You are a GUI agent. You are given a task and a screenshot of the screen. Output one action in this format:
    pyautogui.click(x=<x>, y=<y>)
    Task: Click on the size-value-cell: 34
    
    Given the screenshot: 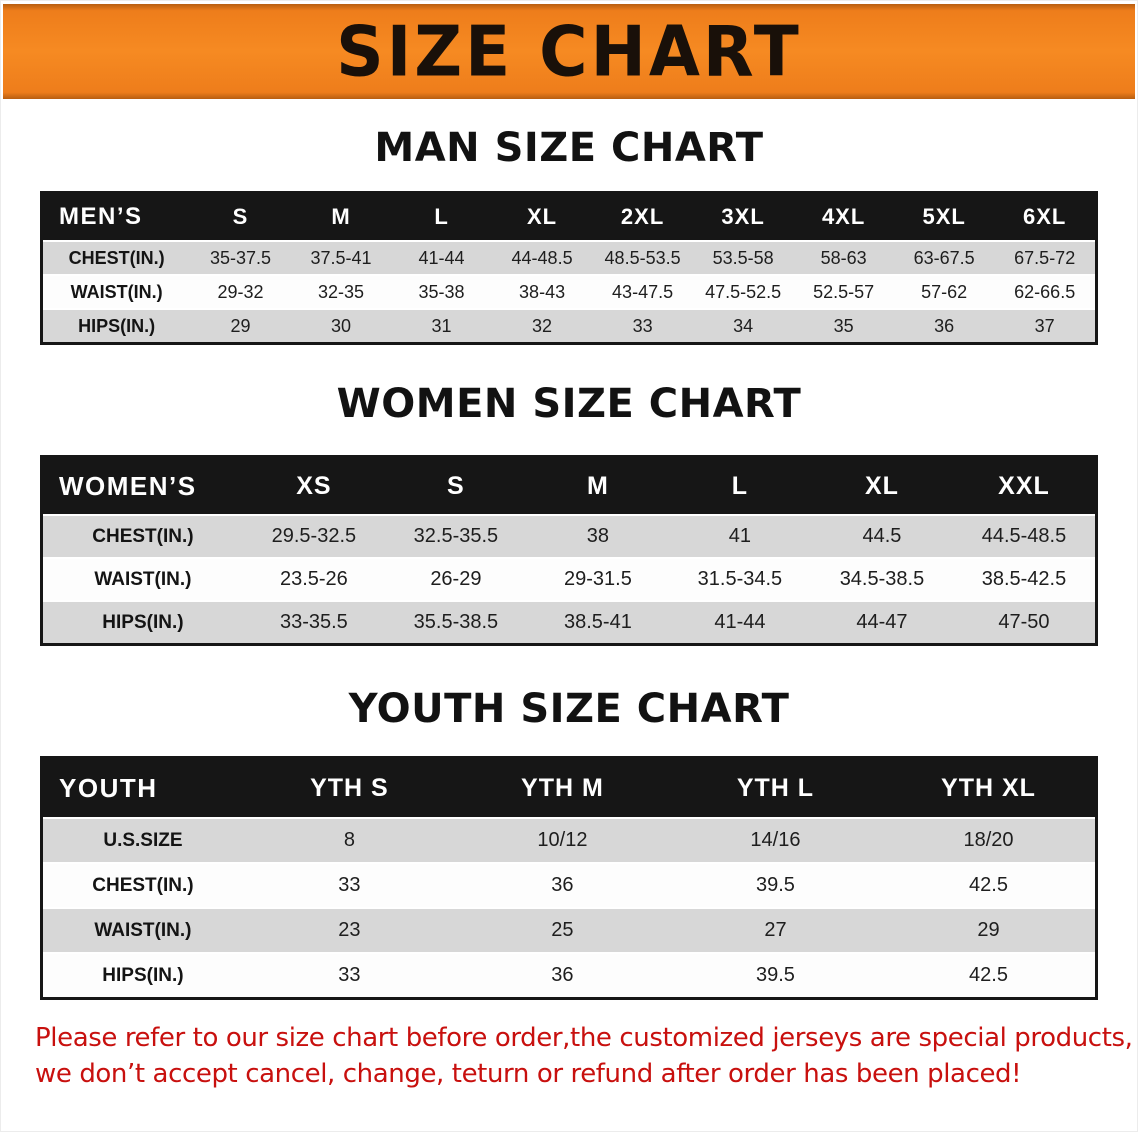 What is the action you would take?
    pyautogui.click(x=743, y=325)
    